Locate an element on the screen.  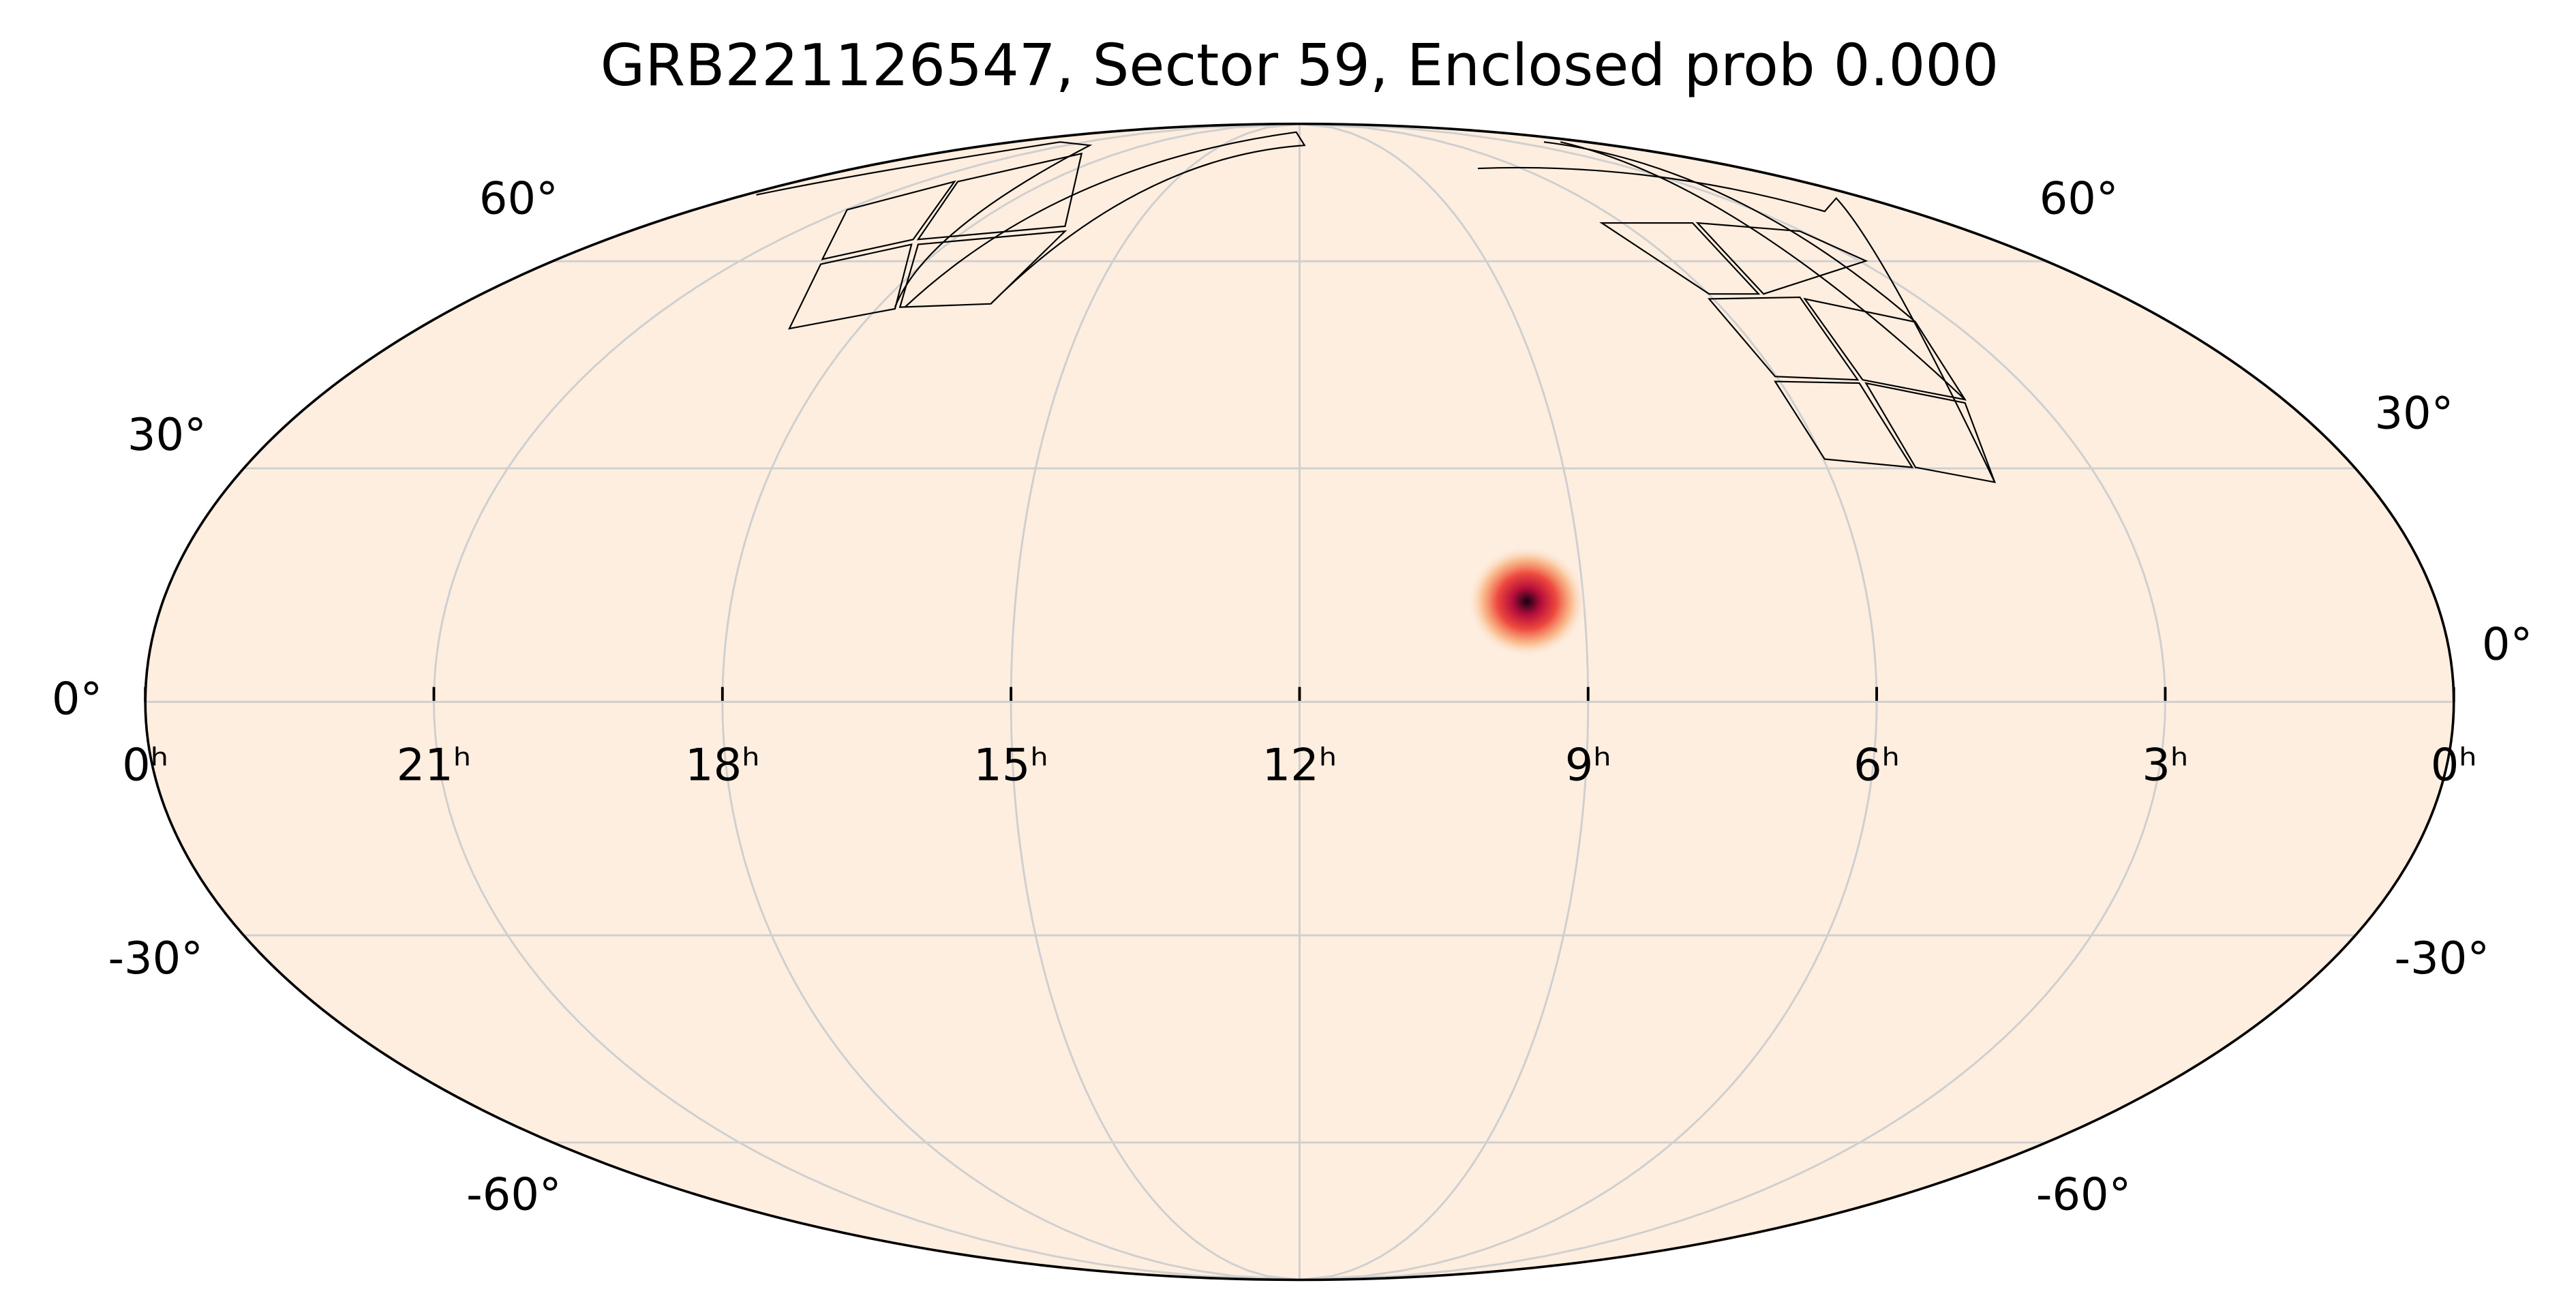
x-tick-label: 3ʰ is located at coordinates (2165, 766).